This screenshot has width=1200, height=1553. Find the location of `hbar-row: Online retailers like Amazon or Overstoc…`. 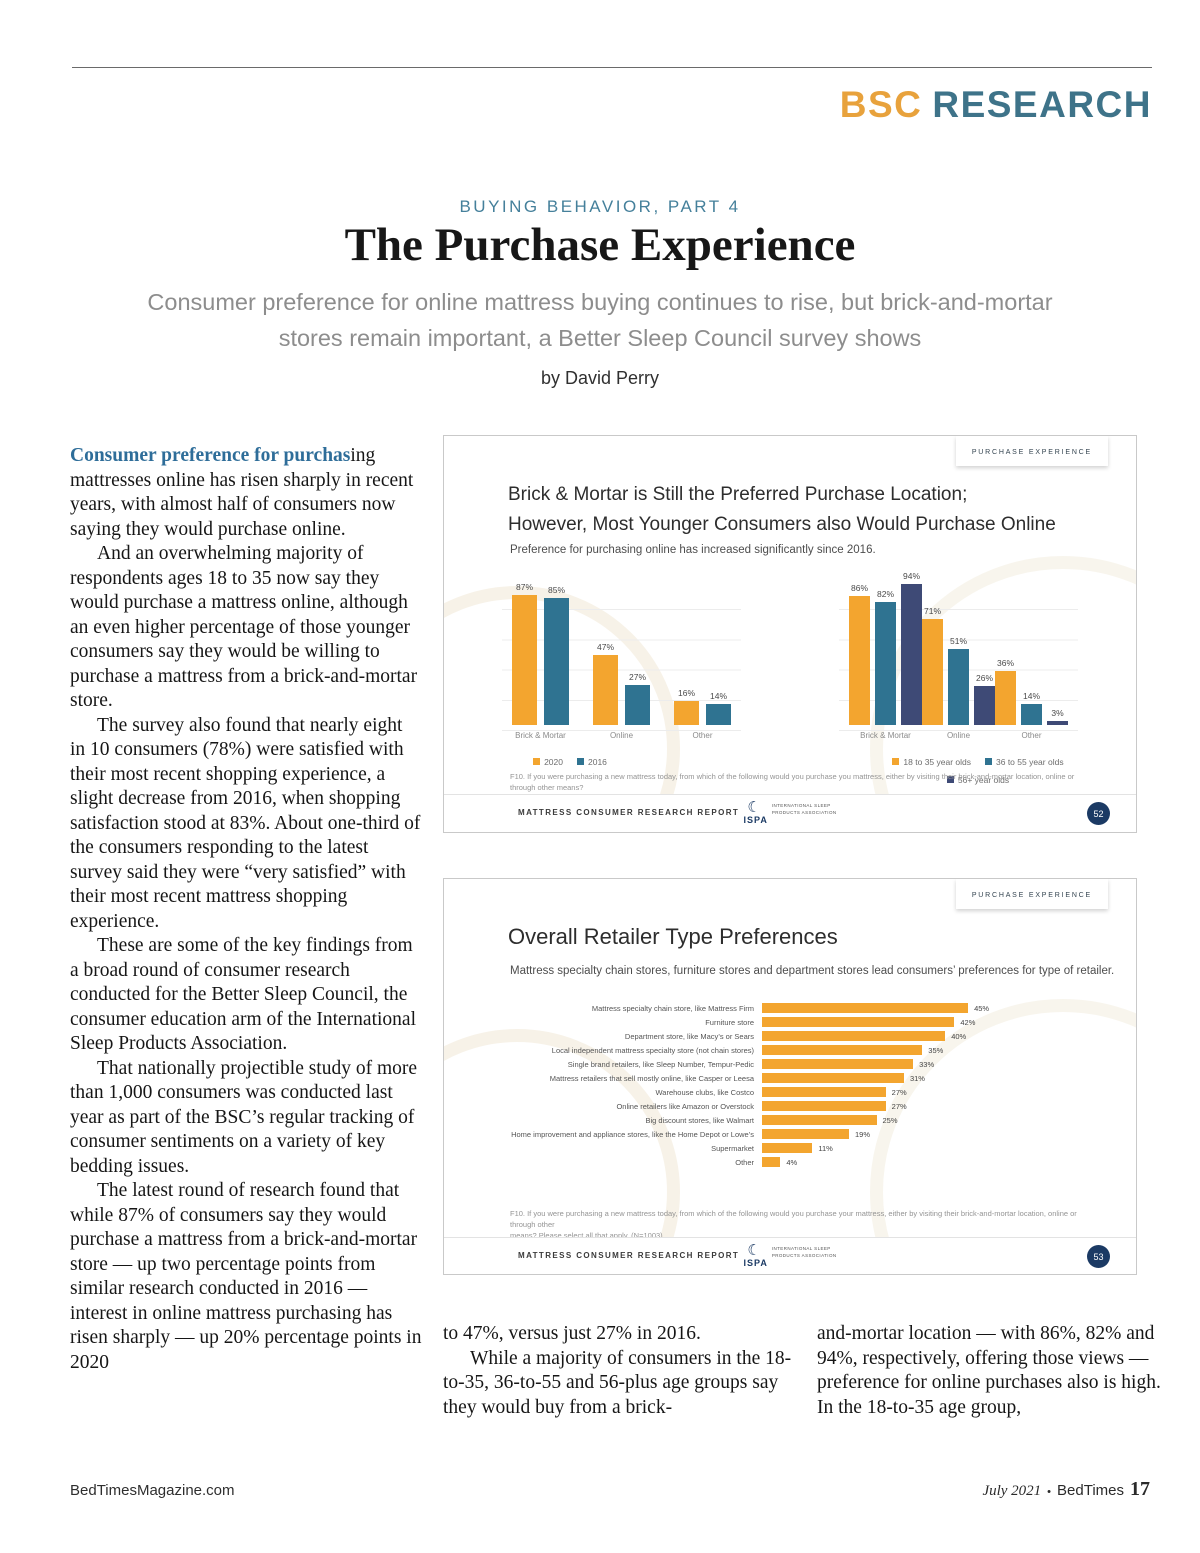

hbar-row: Online retailers like Amazon or Overstoc… is located at coordinates (802, 1106).